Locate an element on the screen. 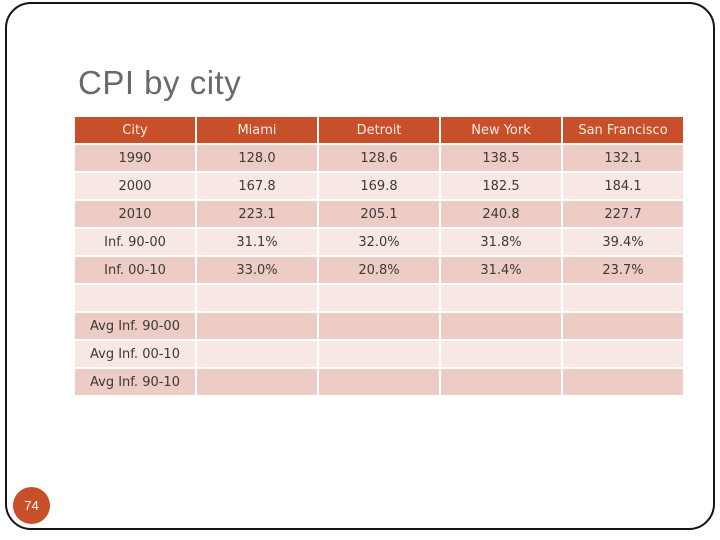  table-row: 1990 128.0 128.6 138.5 132.1 is located at coordinates (379, 158).